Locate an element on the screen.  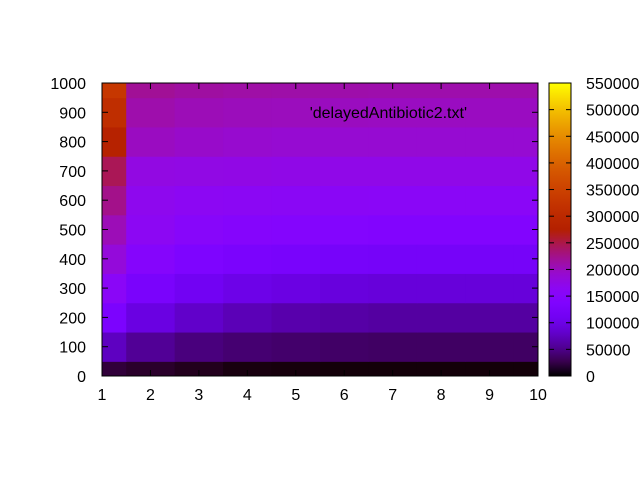
colorbar-tick-label: 400000 is located at coordinates (612, 164).